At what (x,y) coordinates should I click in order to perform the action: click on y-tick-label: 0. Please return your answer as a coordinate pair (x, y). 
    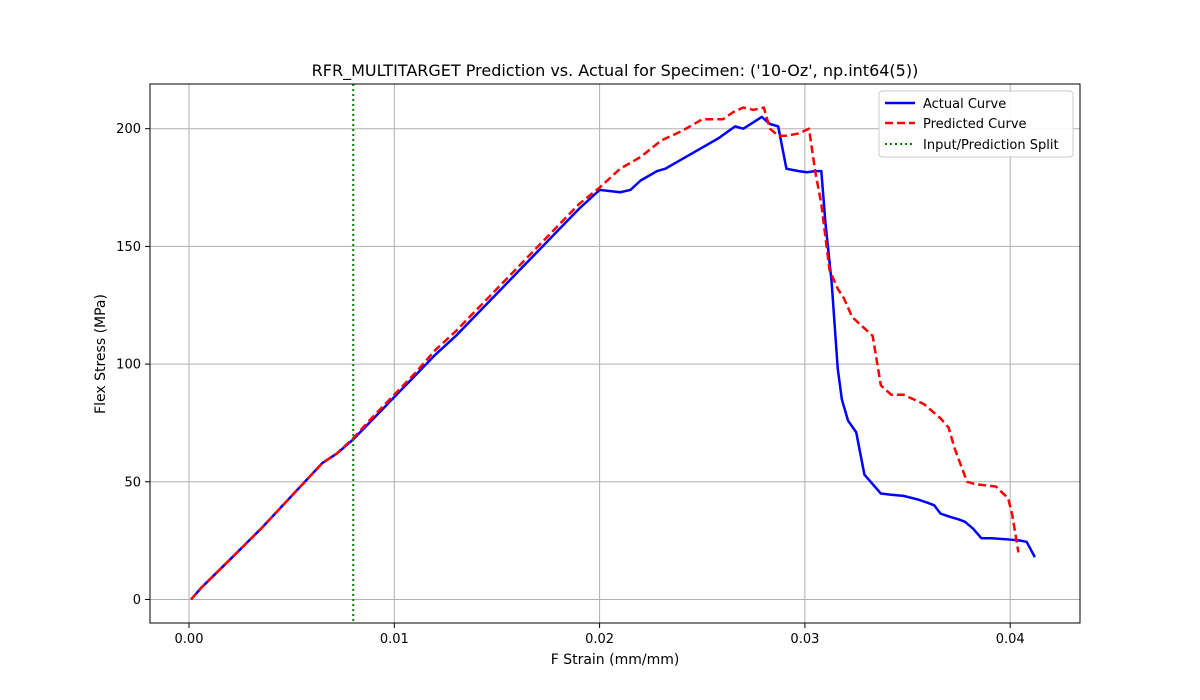
    Looking at the image, I should click on (137, 600).